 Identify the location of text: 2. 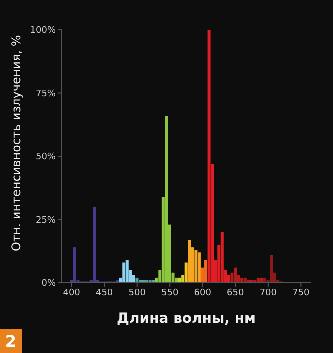
(11, 341).